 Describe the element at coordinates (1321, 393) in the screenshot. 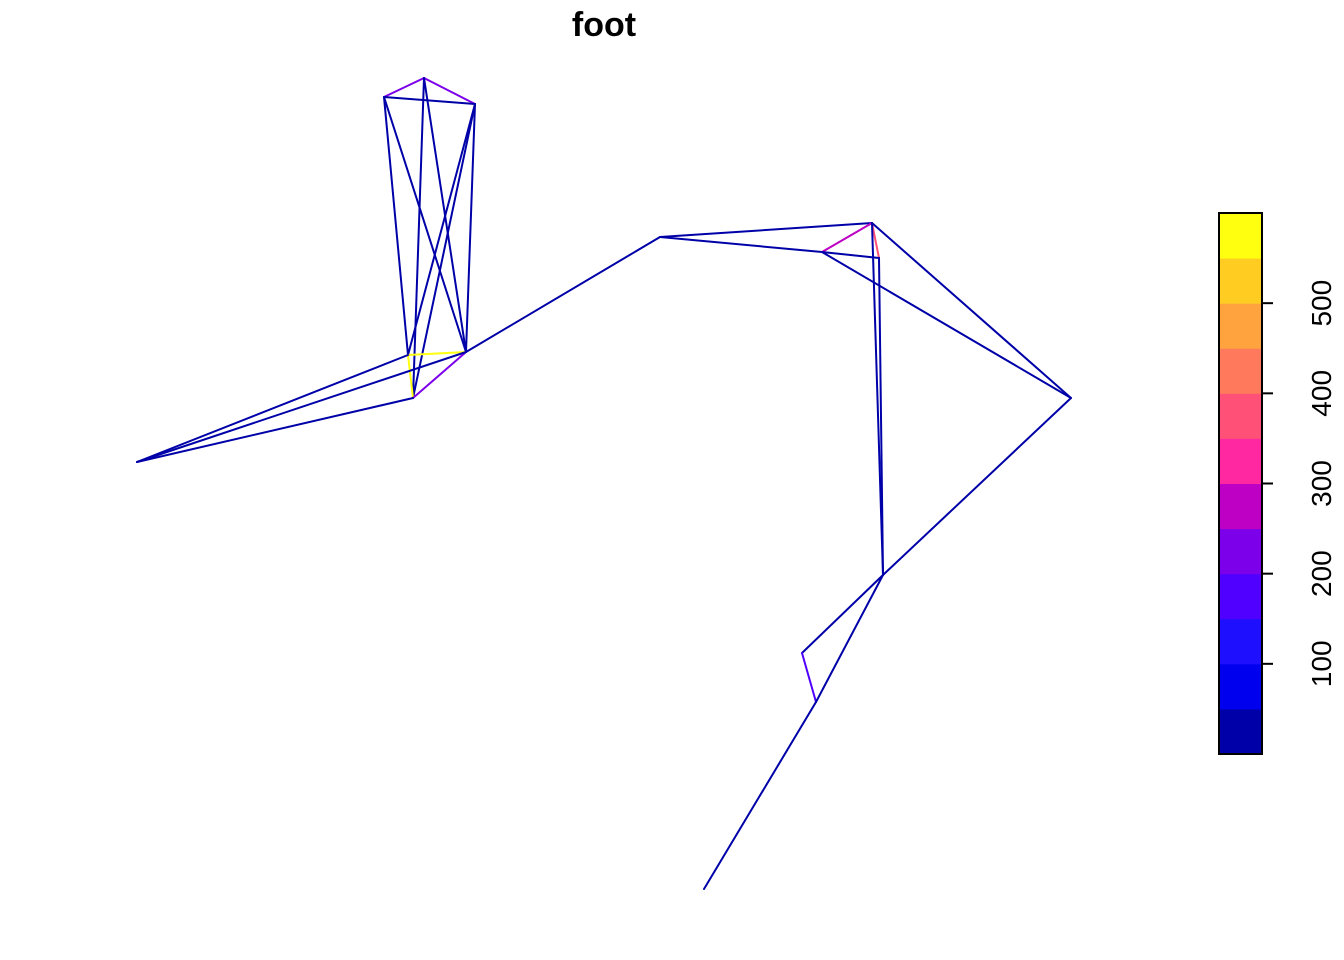

I see `colorbar-tick-label: 400` at that location.